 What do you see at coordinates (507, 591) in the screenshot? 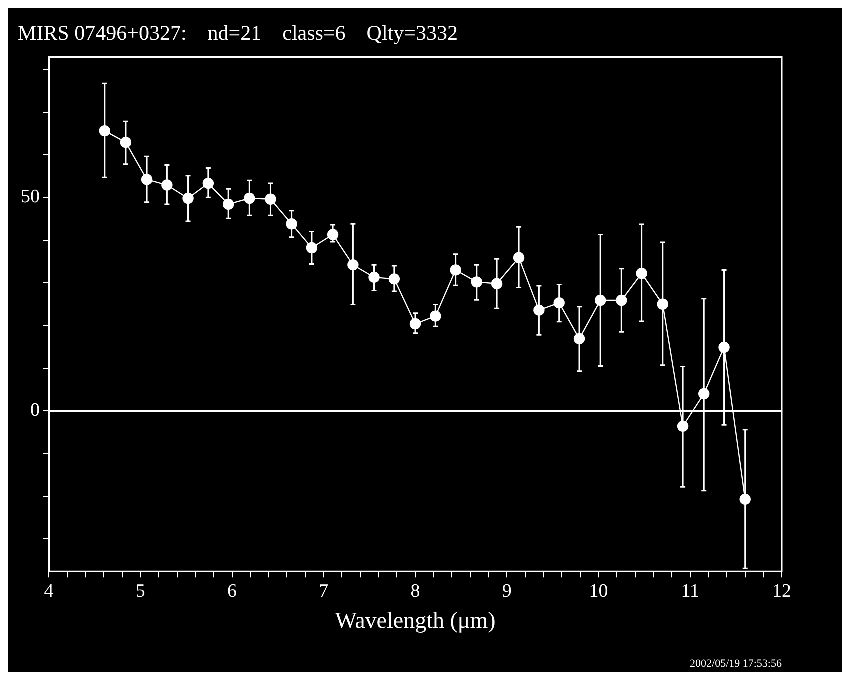
I see `x-tick-label: 9` at bounding box center [507, 591].